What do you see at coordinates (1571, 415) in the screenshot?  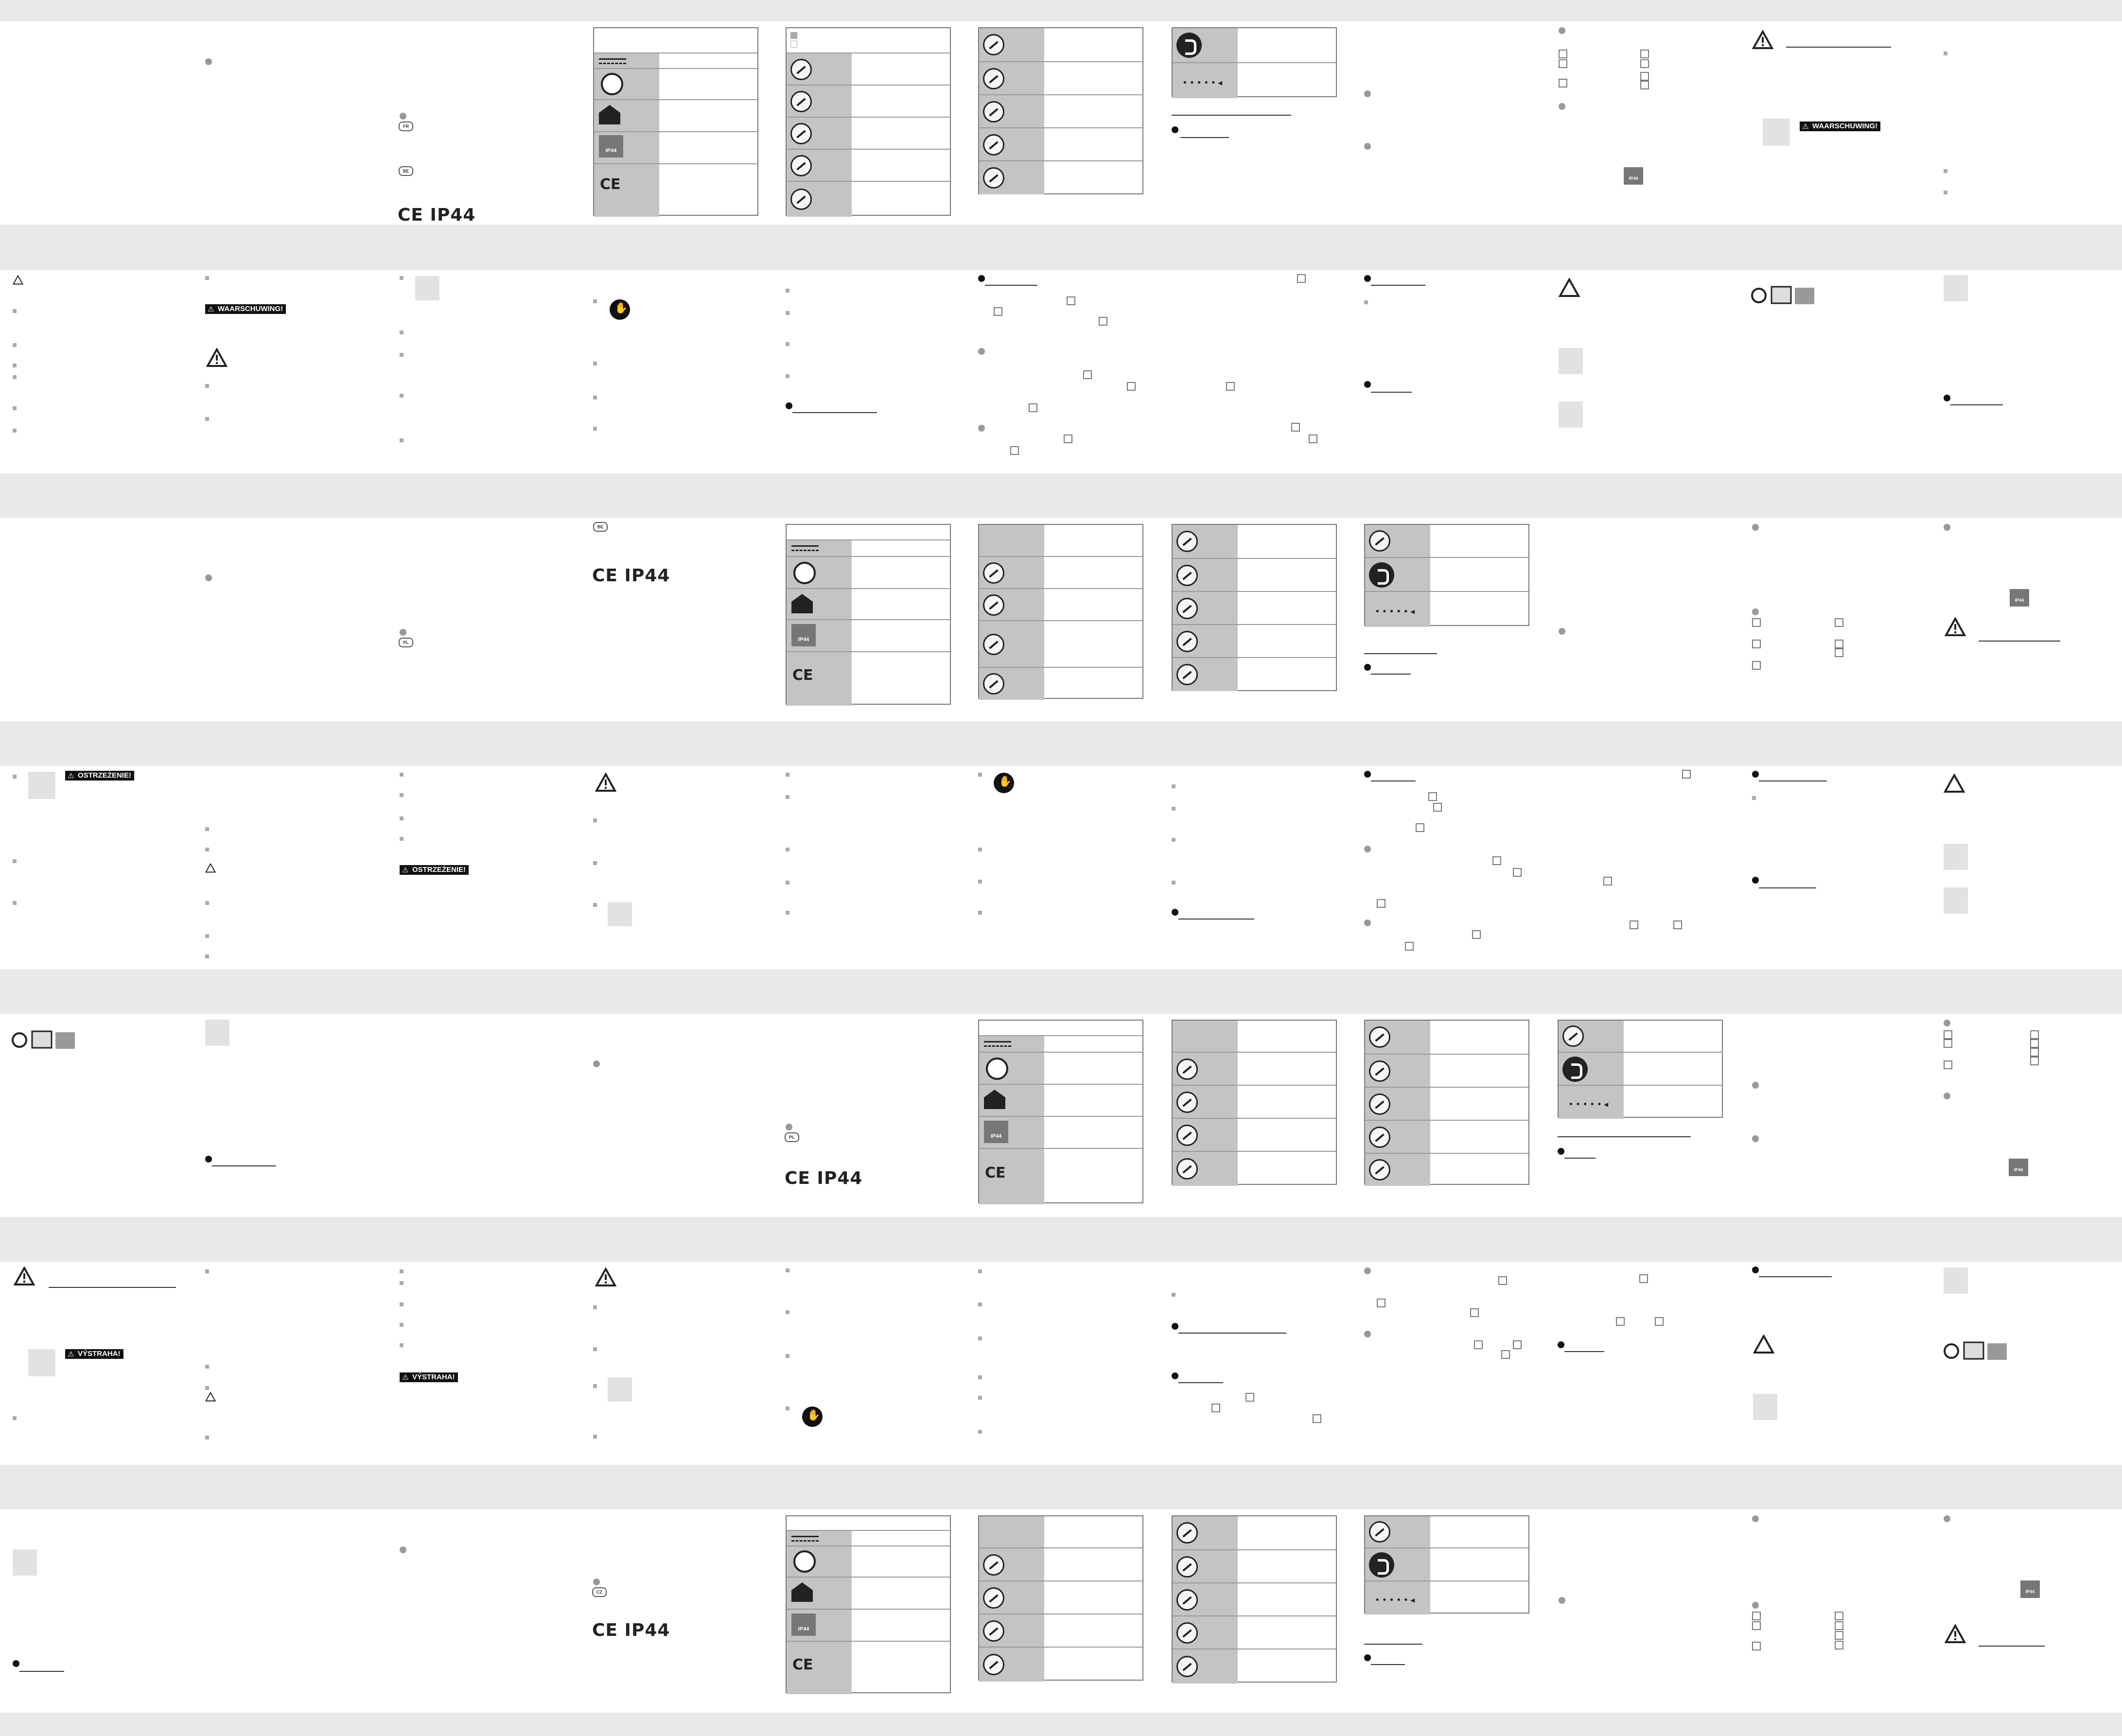 I see `crossed-bin-icon` at bounding box center [1571, 415].